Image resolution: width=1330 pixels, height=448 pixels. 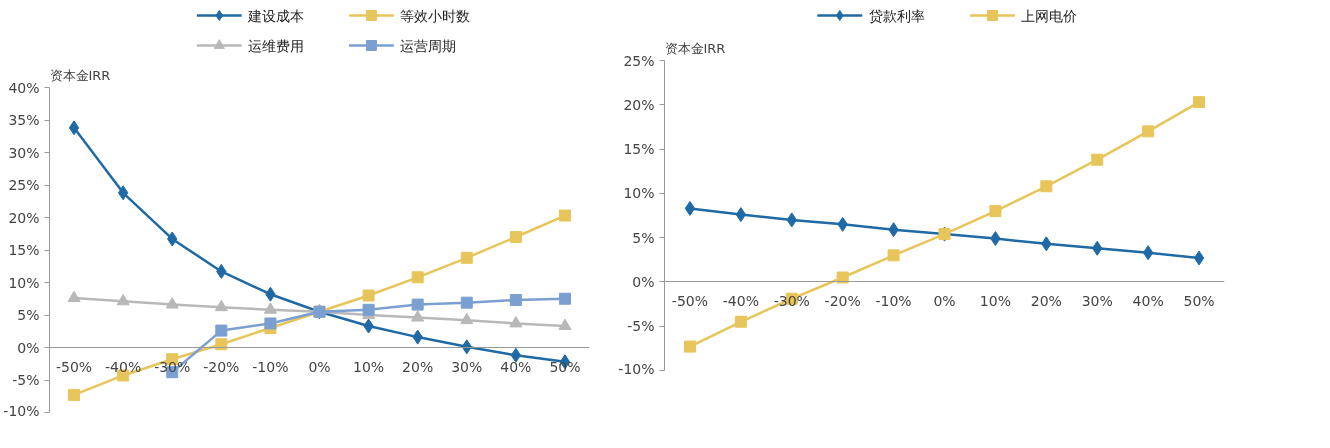 I want to click on legend-label: 运维费用, so click(x=275, y=45).